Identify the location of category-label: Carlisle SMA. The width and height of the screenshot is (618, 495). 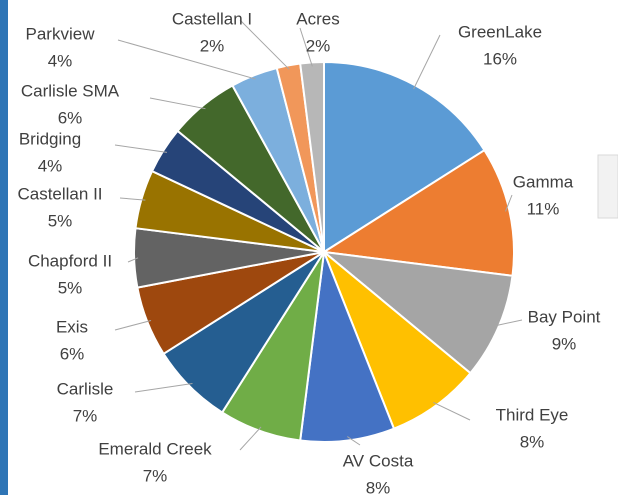
(70, 90).